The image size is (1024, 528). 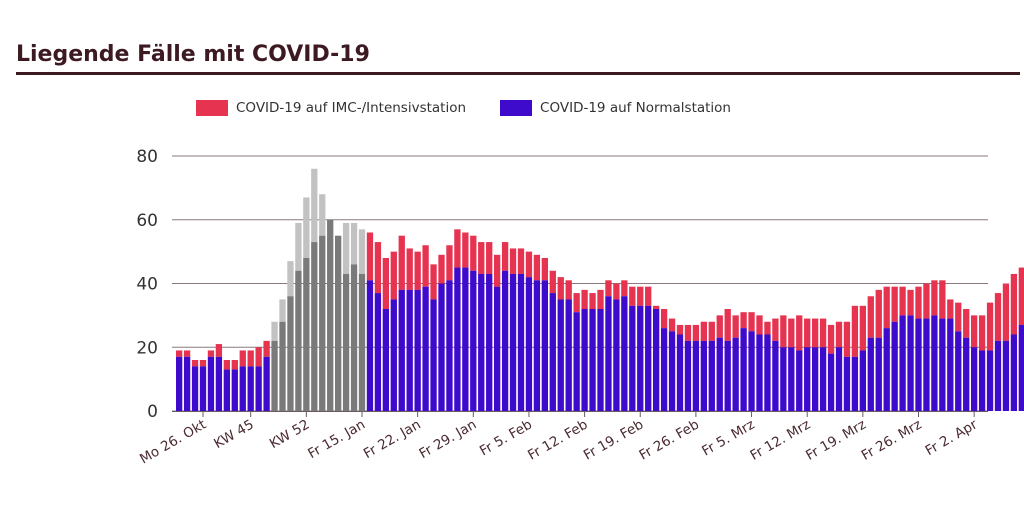 What do you see at coordinates (331, 108) in the screenshot?
I see `legend-item-icu: COVID-19 auf IMC-/Intensivstation` at bounding box center [331, 108].